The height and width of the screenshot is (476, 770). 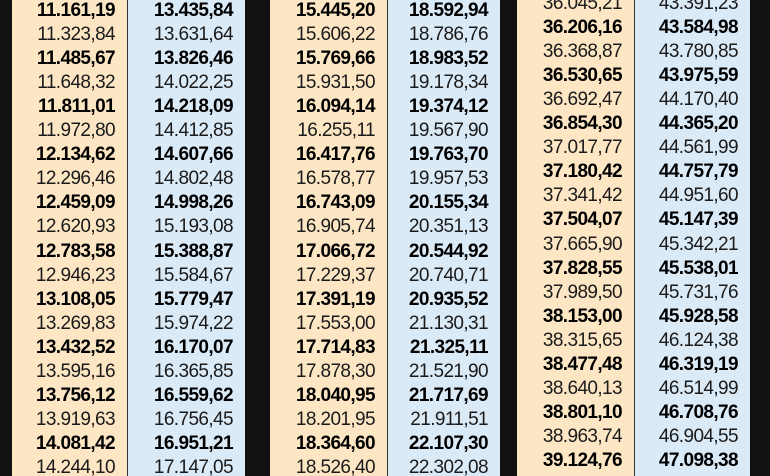 I want to click on table-cell: 17.714,83, so click(x=335, y=347).